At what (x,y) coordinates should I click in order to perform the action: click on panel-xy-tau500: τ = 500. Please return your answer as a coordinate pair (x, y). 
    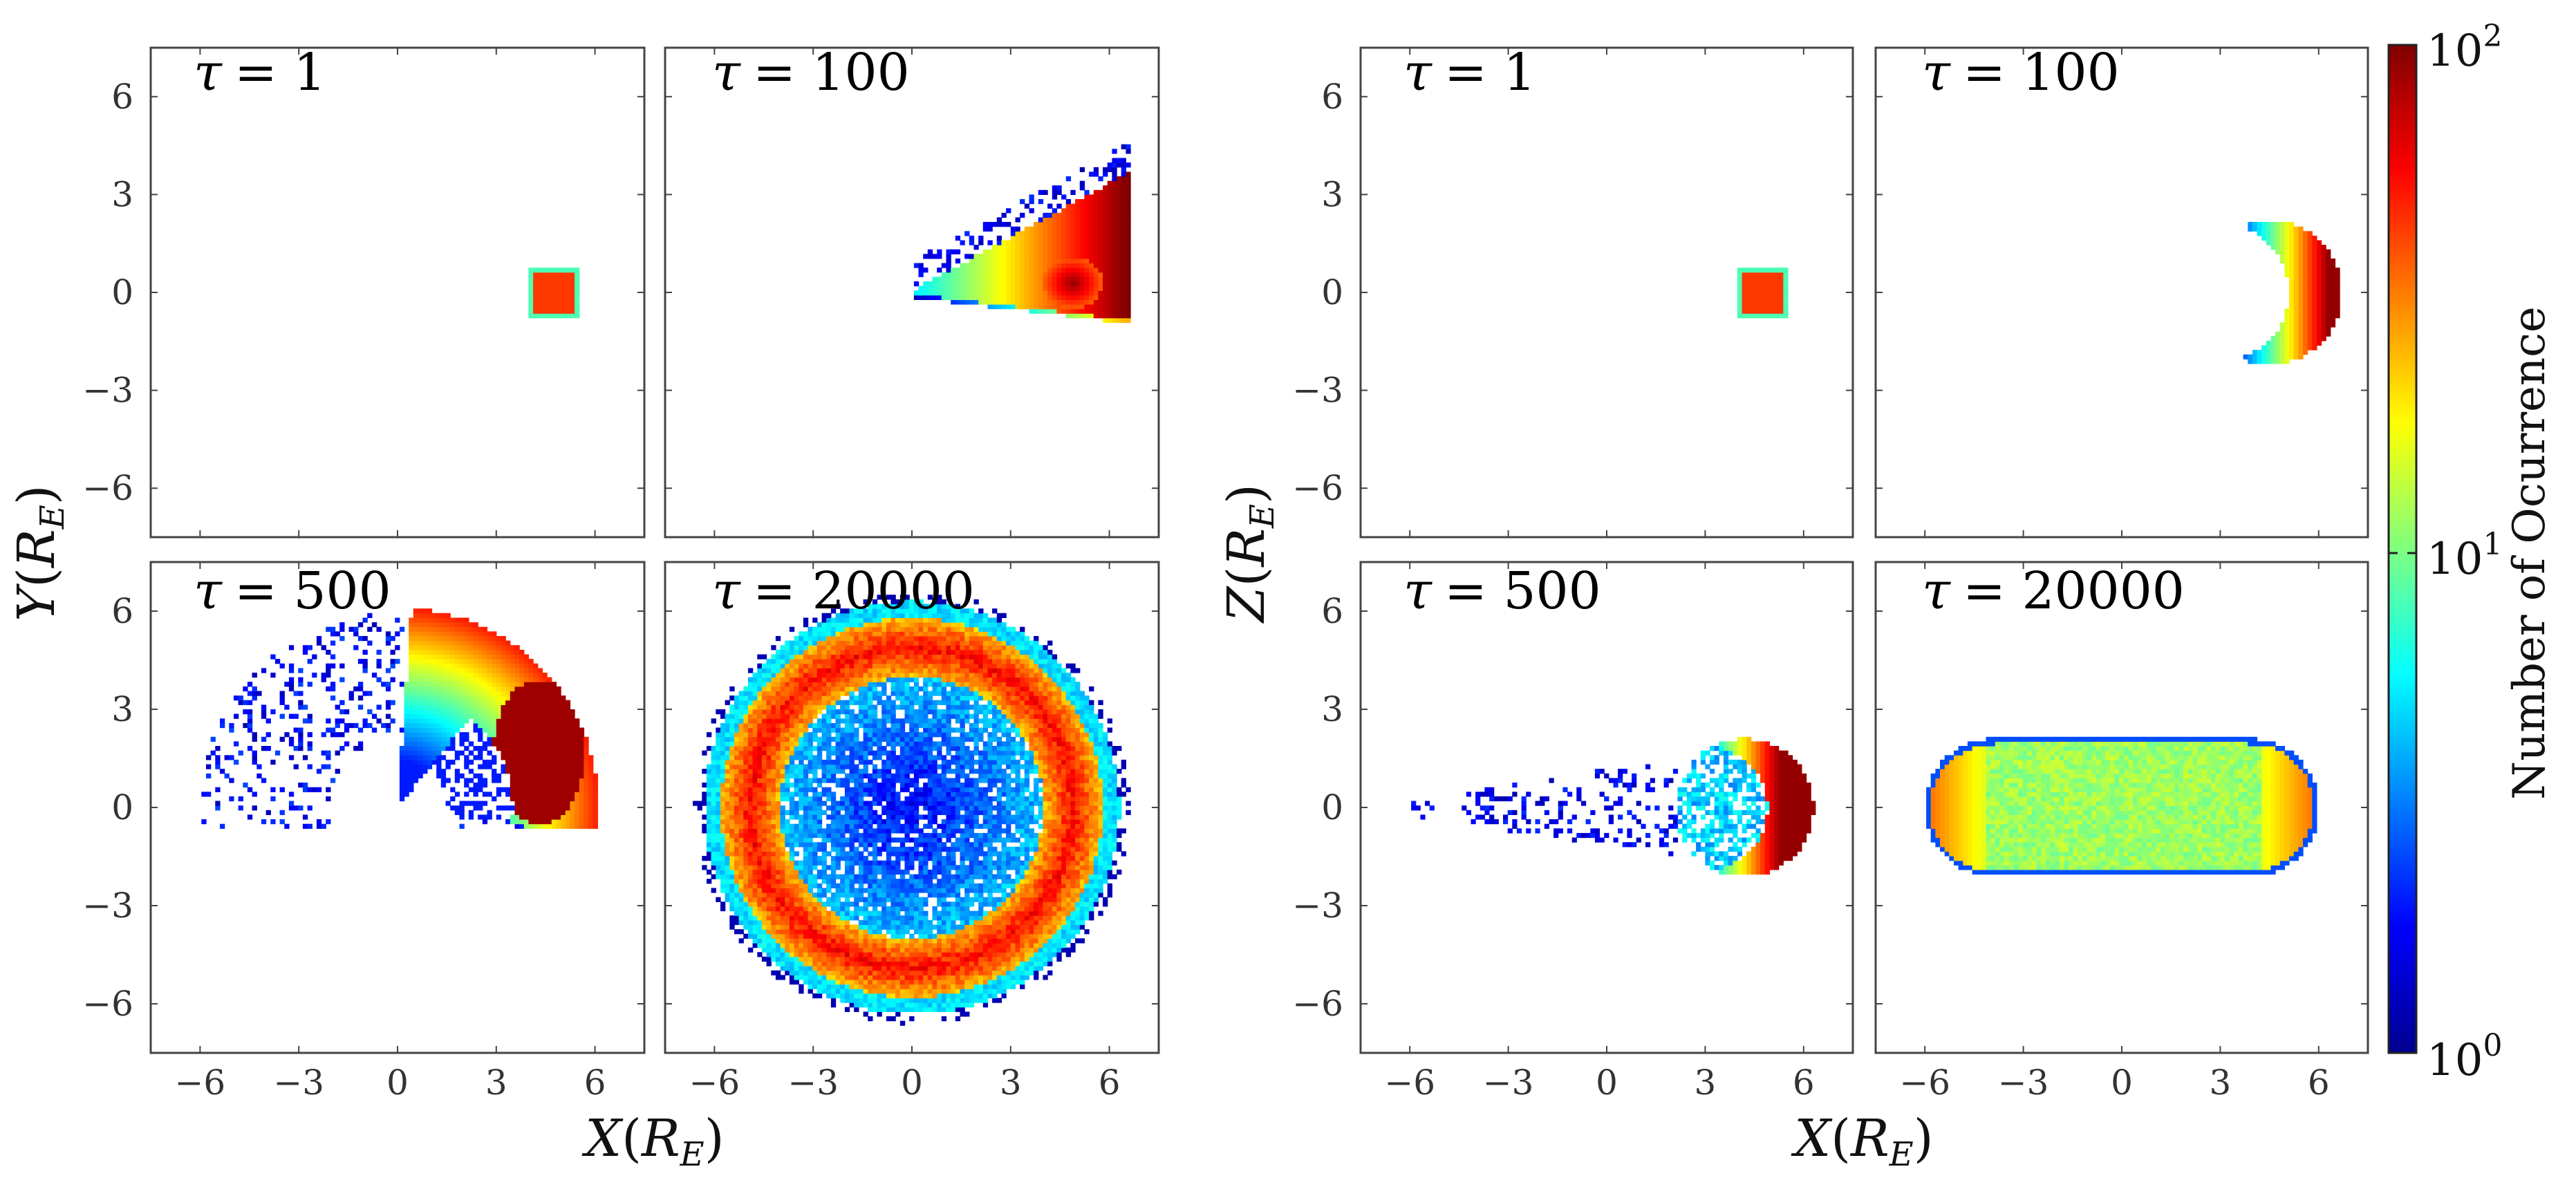
    Looking at the image, I should click on (397, 808).